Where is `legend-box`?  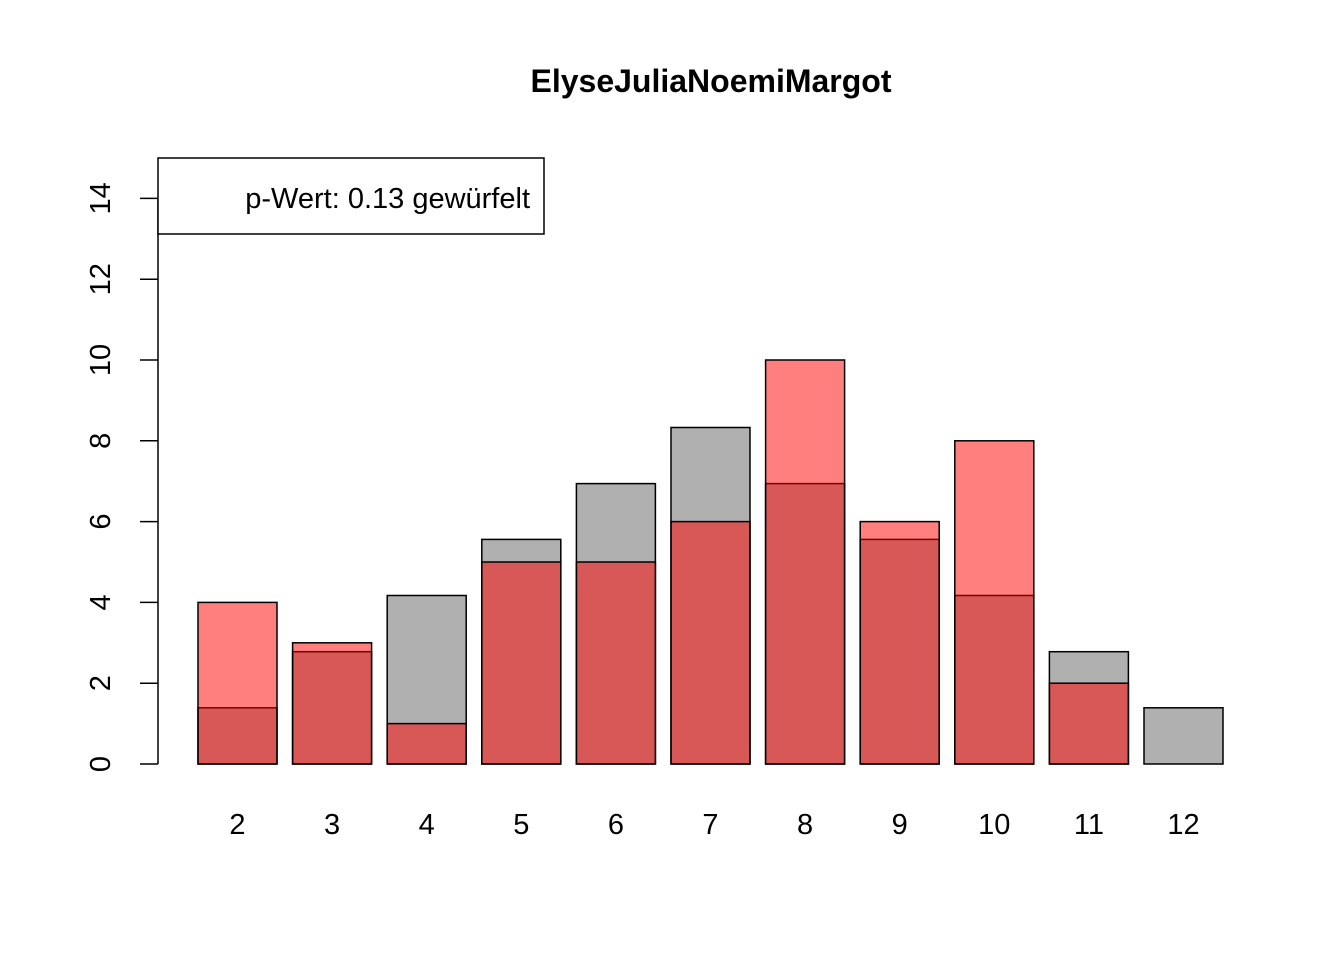
legend-box is located at coordinates (351, 196).